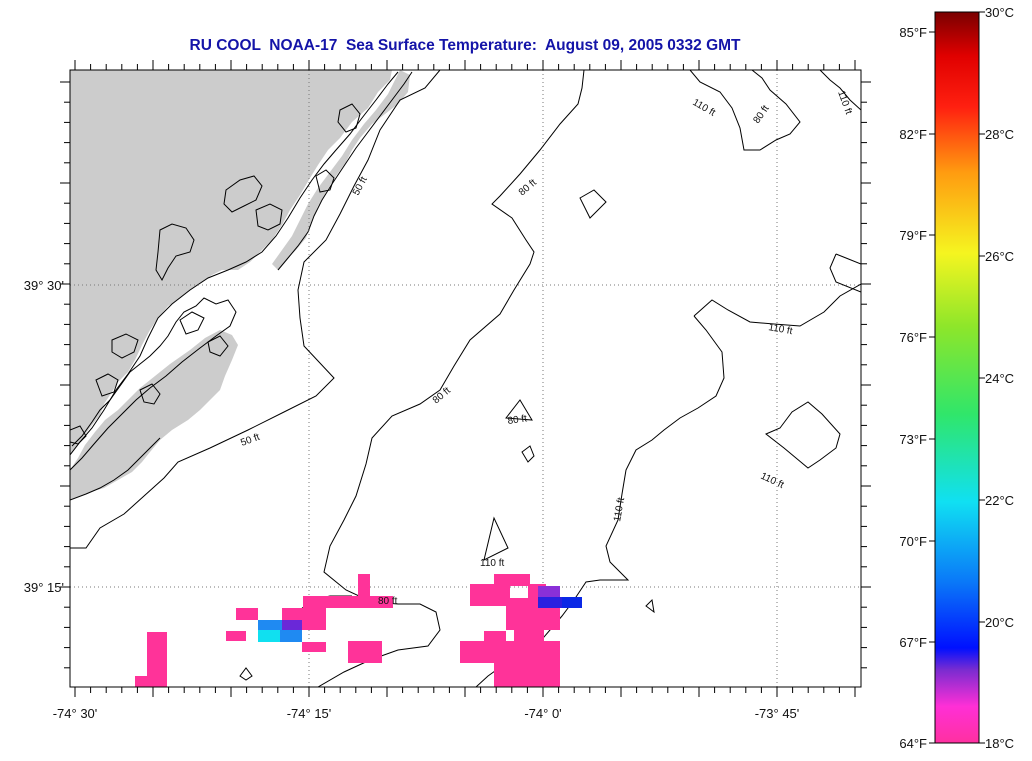 Image resolution: width=1032 pixels, height=761 pixels. What do you see at coordinates (913, 541) in the screenshot?
I see `colorbar-f-label: 70°F` at bounding box center [913, 541].